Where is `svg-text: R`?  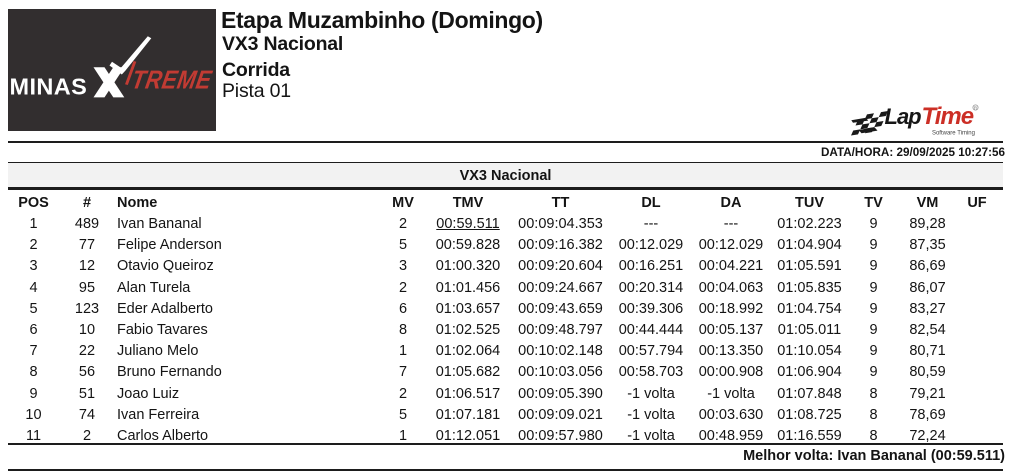
svg-text: R is located at coordinates (976, 107).